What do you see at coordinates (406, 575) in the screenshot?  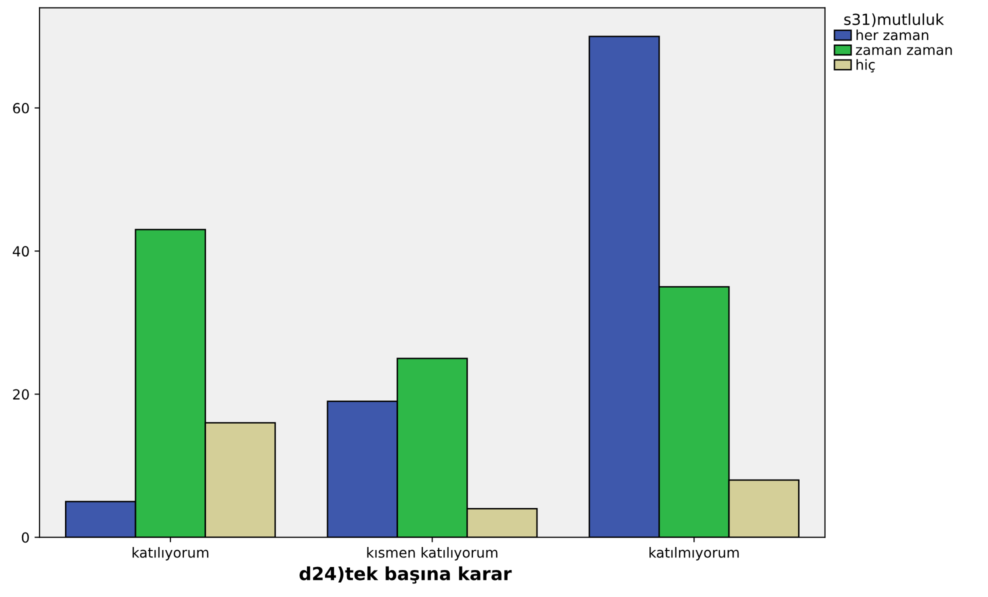 I see `x-axis-title: d24)tek başına karar` at bounding box center [406, 575].